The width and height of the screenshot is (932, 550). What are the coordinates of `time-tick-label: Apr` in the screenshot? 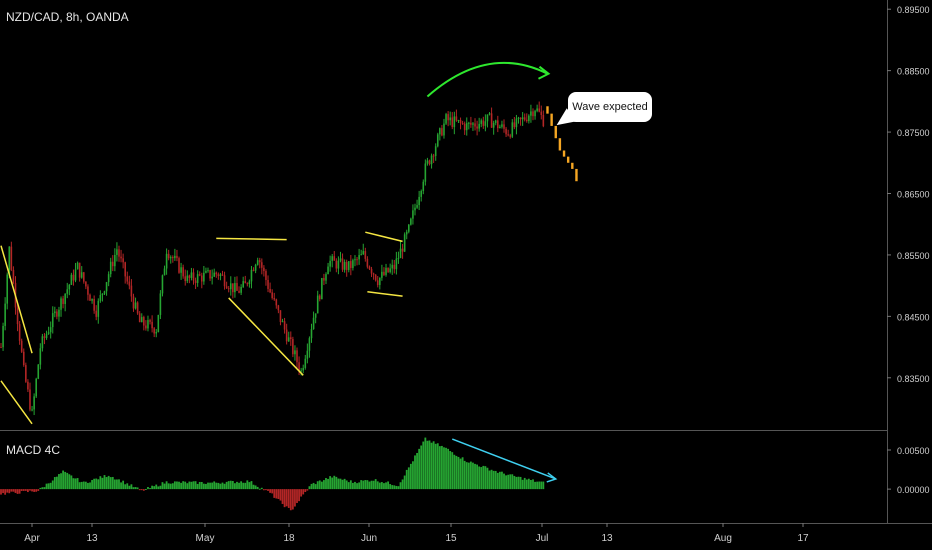 It's located at (32, 538).